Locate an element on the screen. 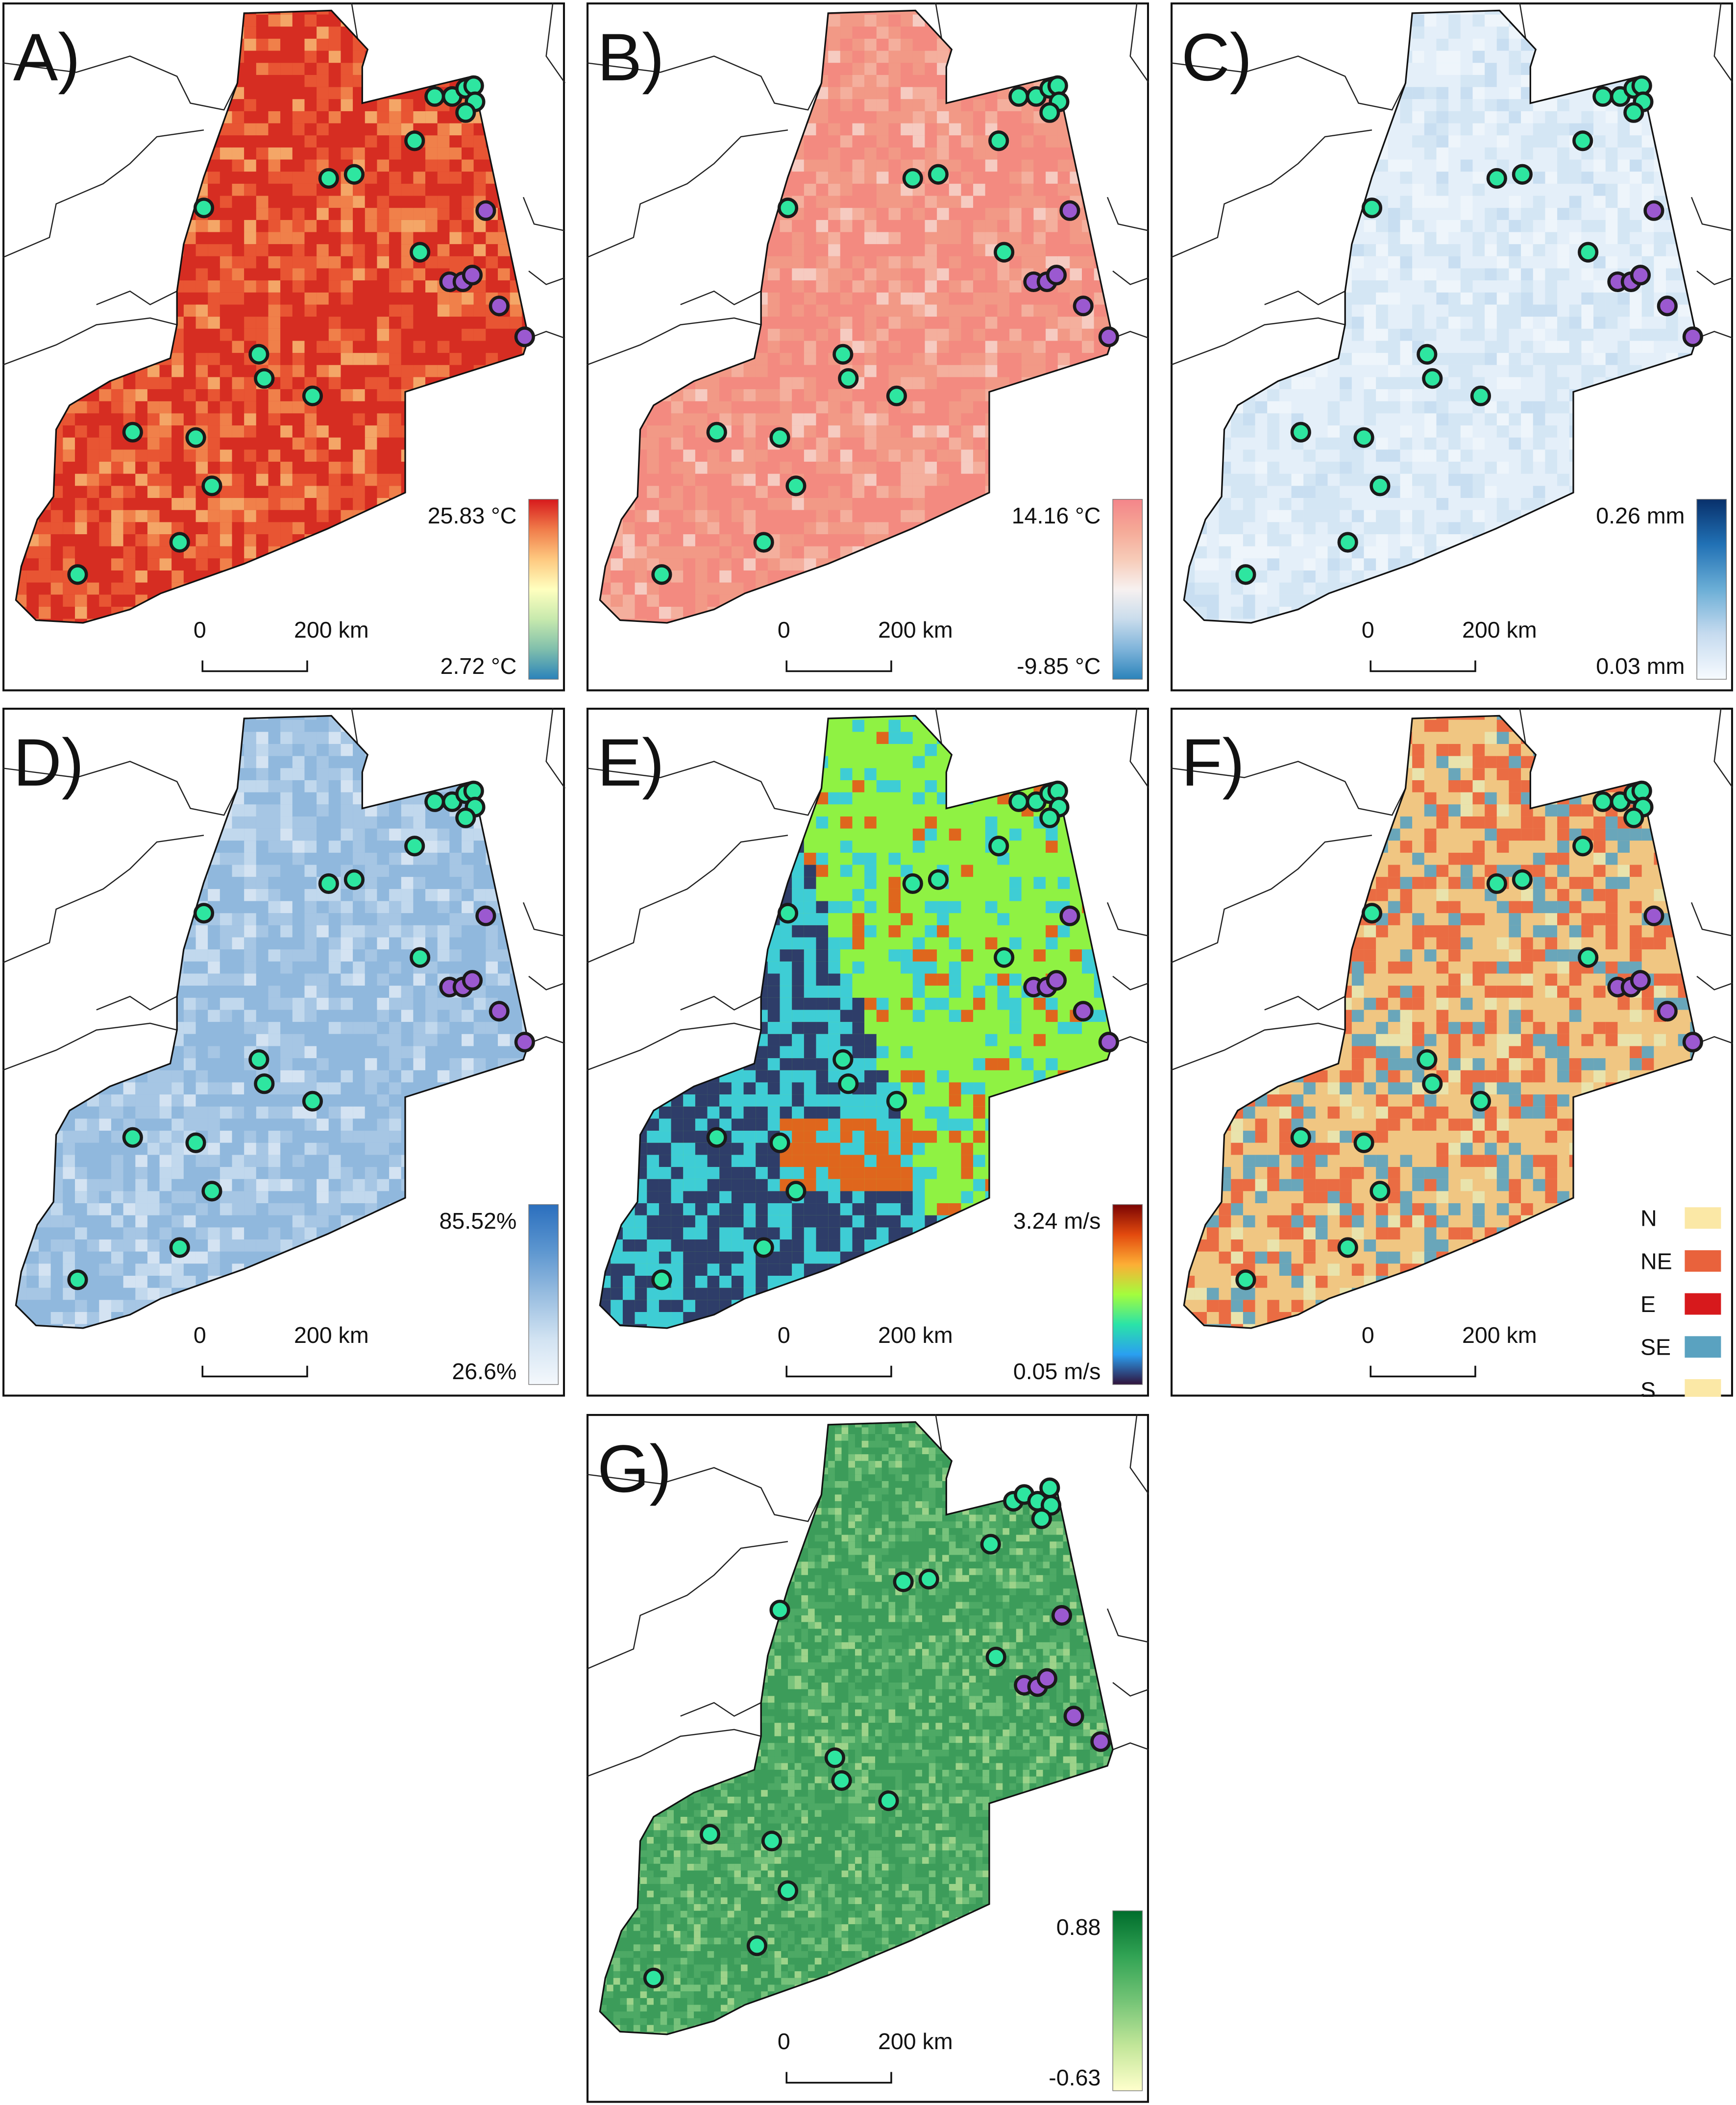  panel-letter: F) is located at coordinates (1213, 762).